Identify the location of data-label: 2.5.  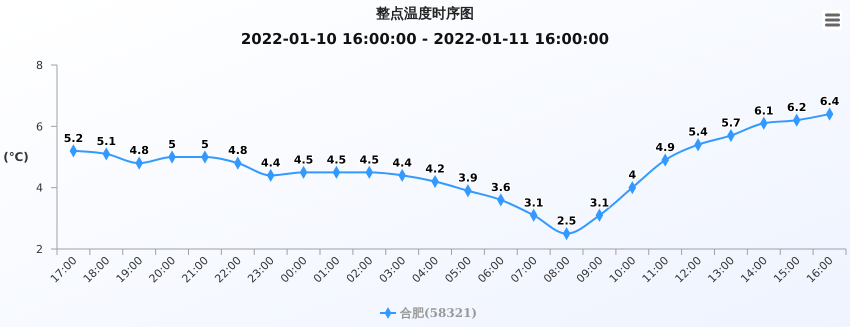
(566, 221).